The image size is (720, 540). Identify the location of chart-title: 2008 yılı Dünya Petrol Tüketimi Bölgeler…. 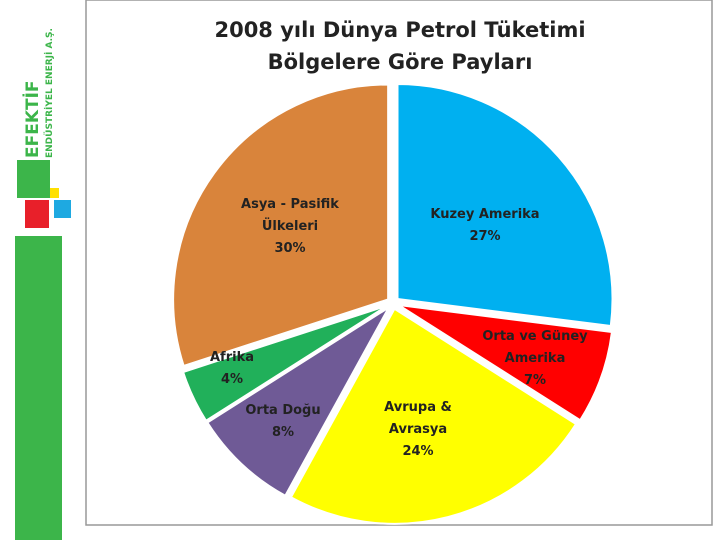
(400, 46).